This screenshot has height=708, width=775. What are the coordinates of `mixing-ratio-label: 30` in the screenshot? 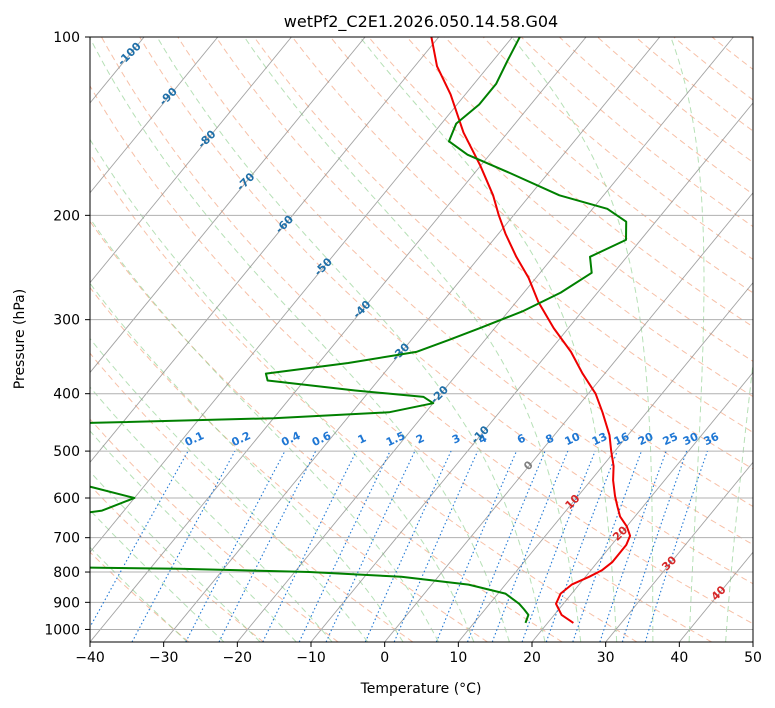 It's located at (691, 439).